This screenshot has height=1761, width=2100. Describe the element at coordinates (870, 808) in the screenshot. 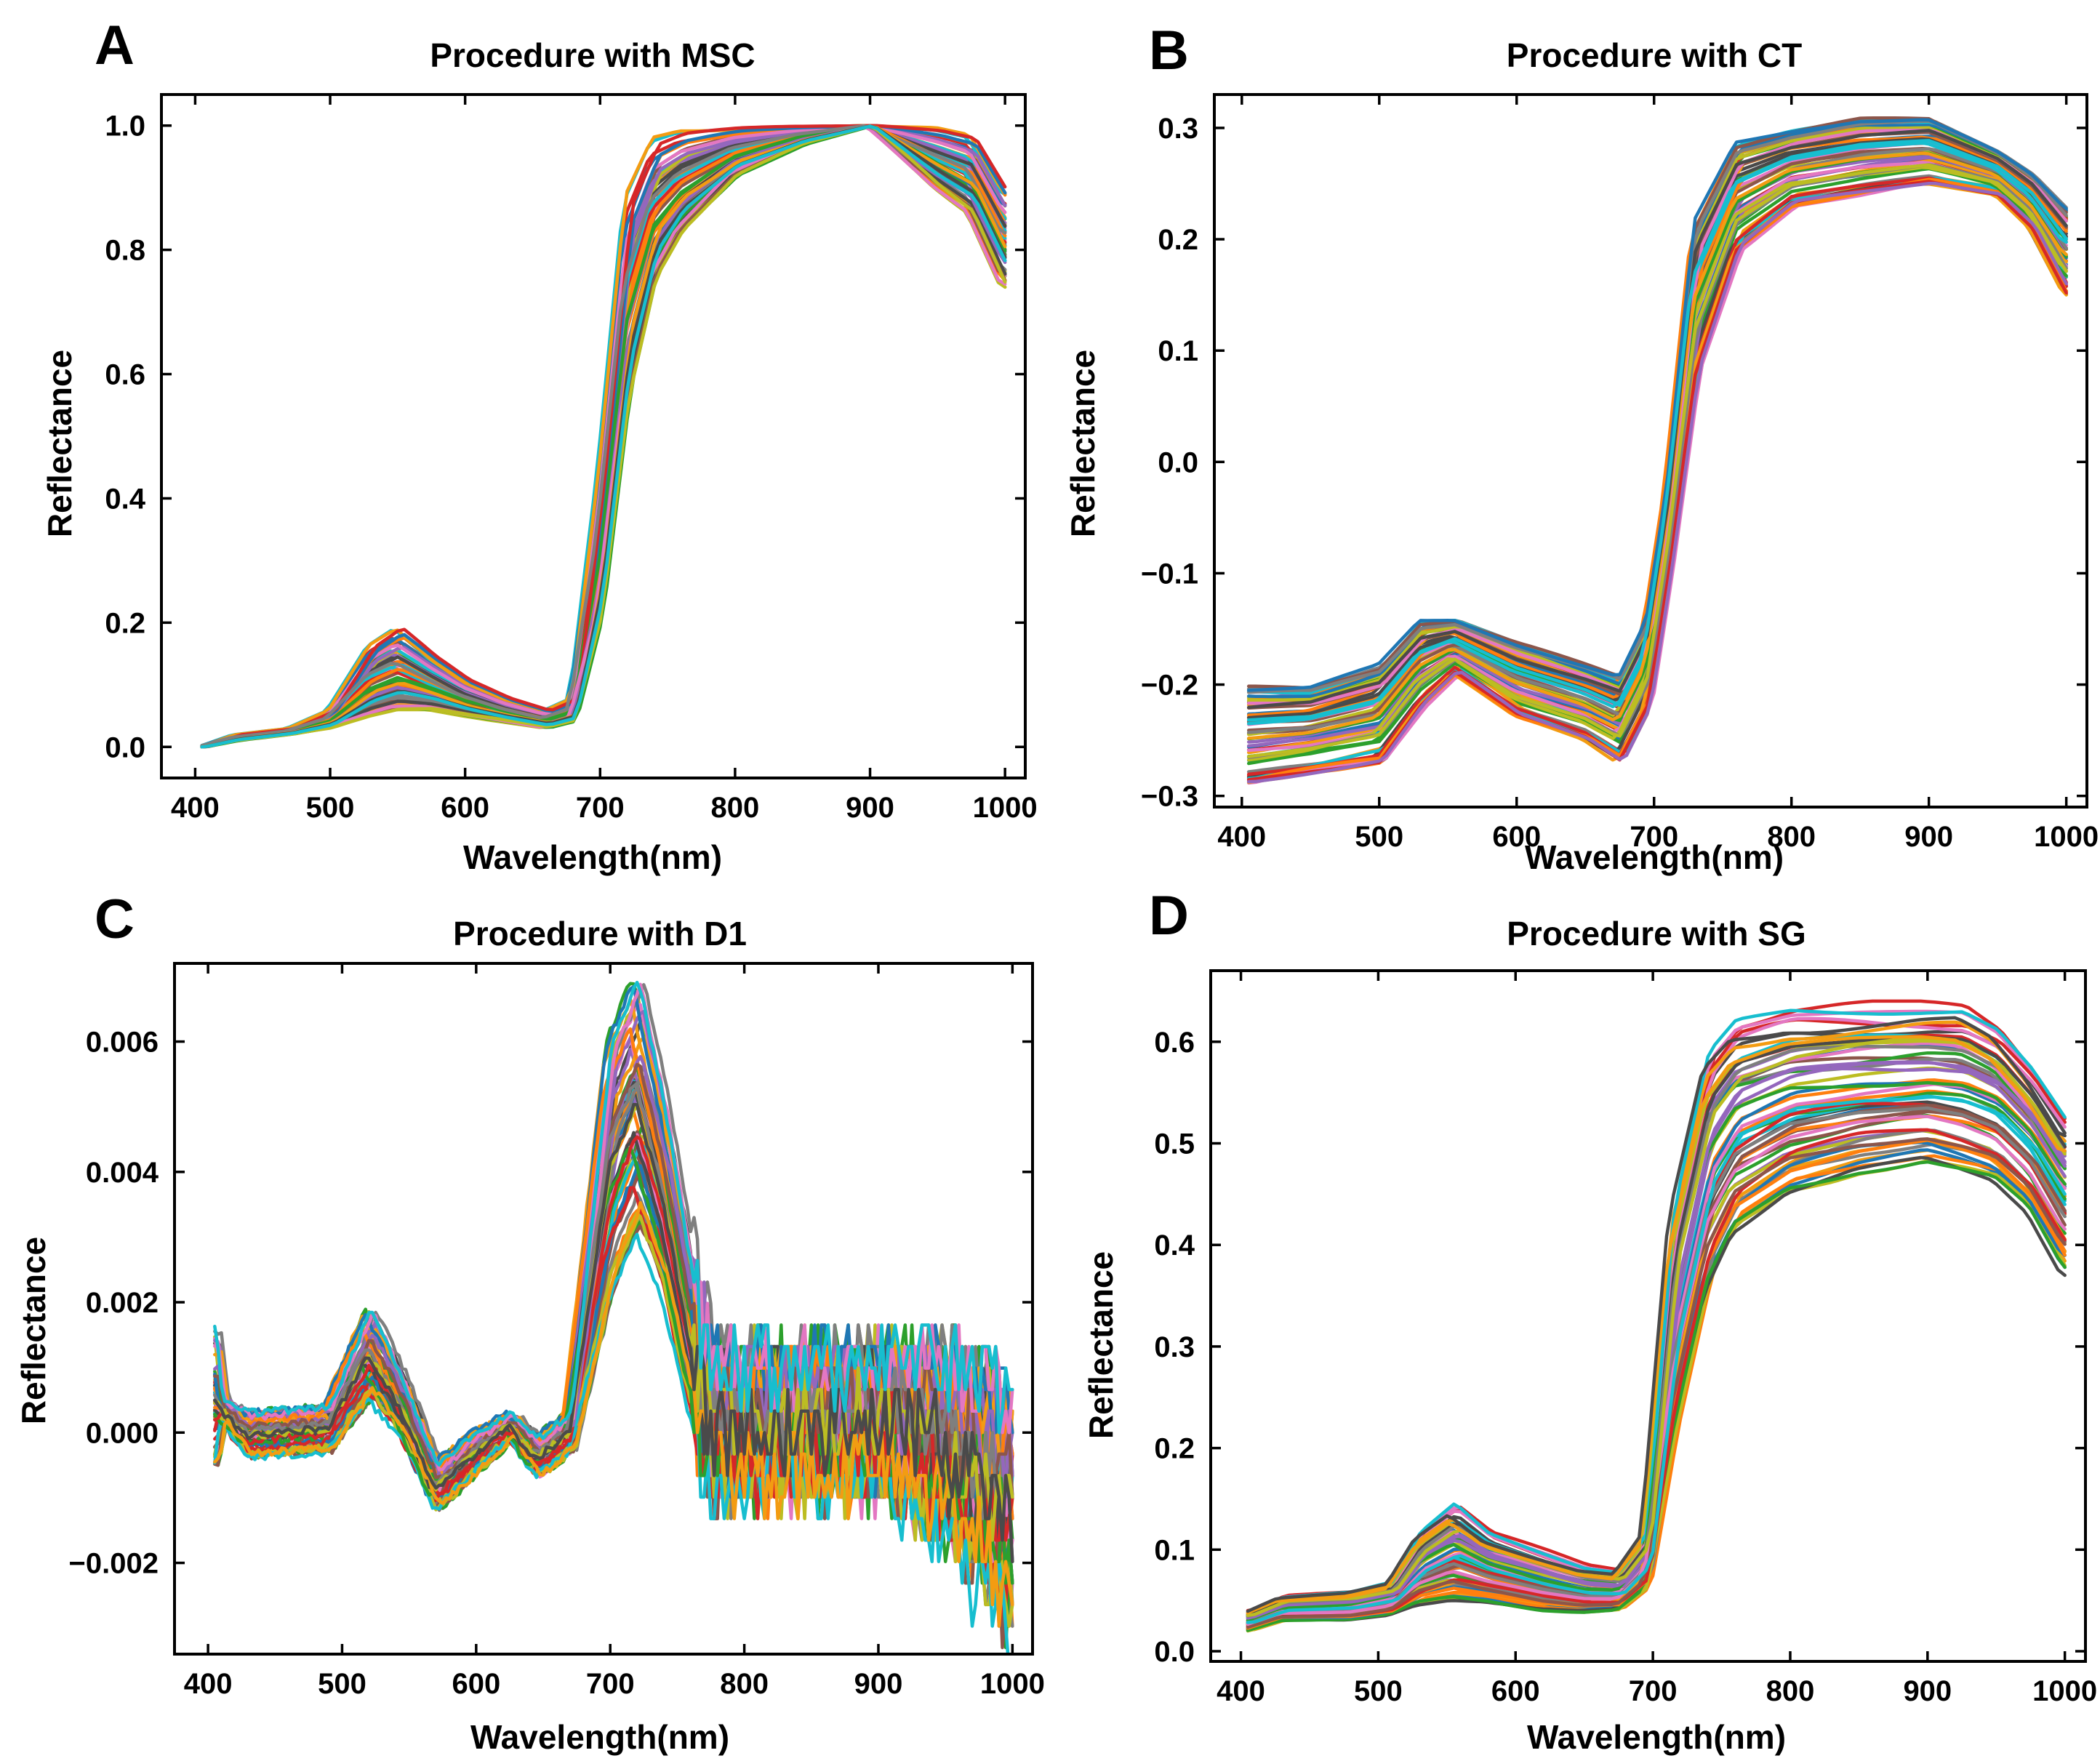

I see `panel-a-x-tick-label: 900` at that location.